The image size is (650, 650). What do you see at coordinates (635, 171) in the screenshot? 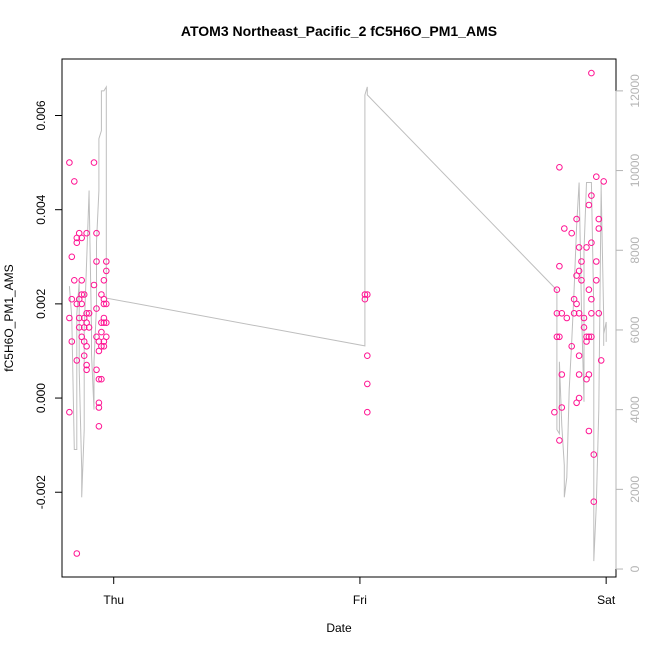
I see `y2-tick-label: 10000` at bounding box center [635, 171].